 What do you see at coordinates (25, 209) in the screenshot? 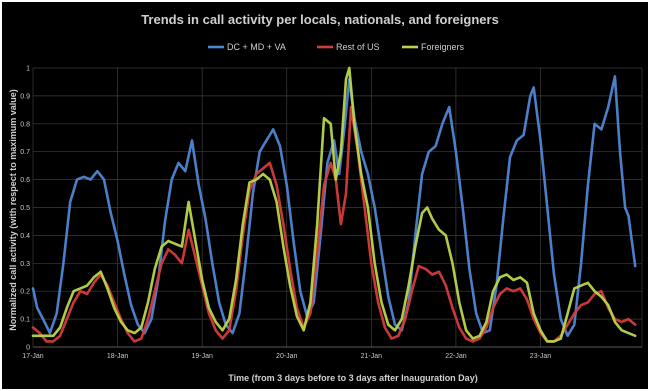
I see `y-axis-ticks: 0 0.1 0.2 0.3 0.4 0.5 0.6 0.7 0.8 0.9 1` at bounding box center [25, 209].